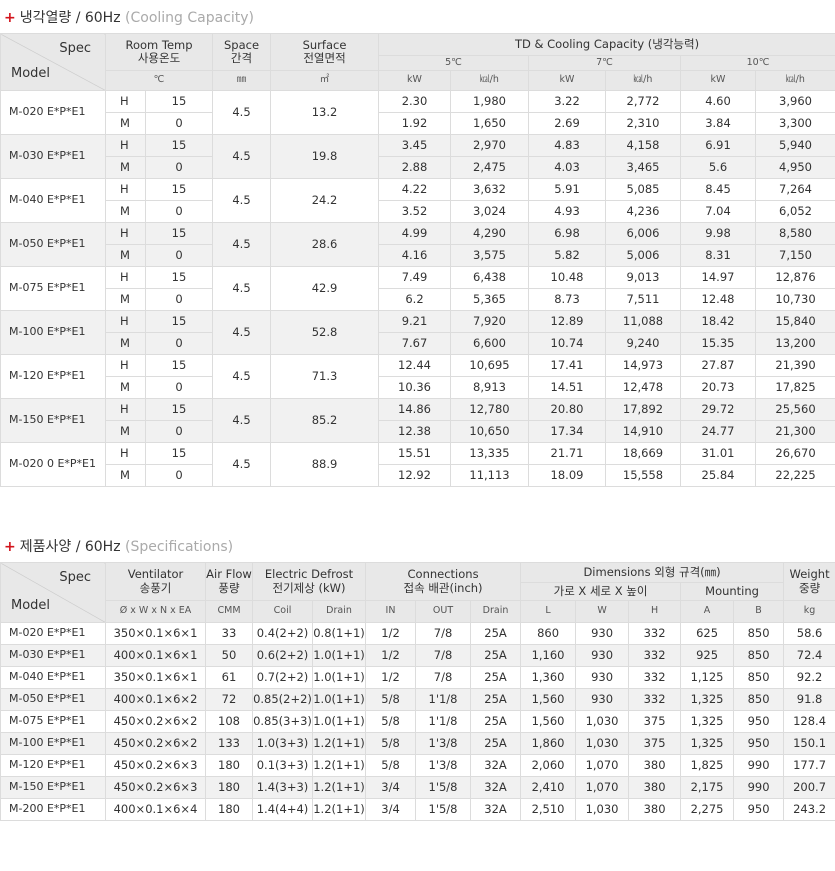 The height and width of the screenshot is (871, 835). I want to click on unit: kW, so click(414, 80).